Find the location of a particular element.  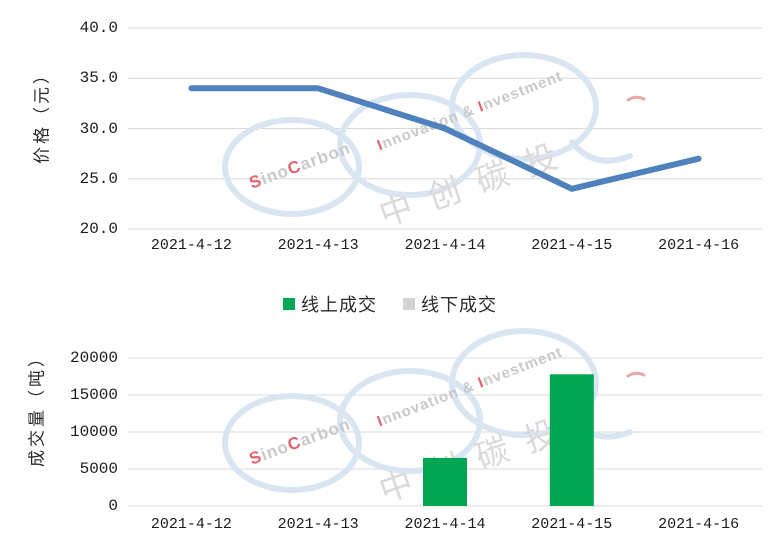

price-line is located at coordinates (445, 138).